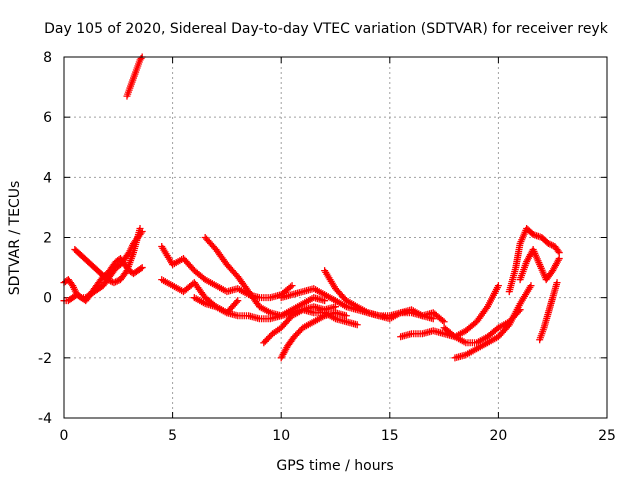 This screenshot has height=480, width=640. Describe the element at coordinates (384, 296) in the screenshot. I see `series-mid-e` at that location.